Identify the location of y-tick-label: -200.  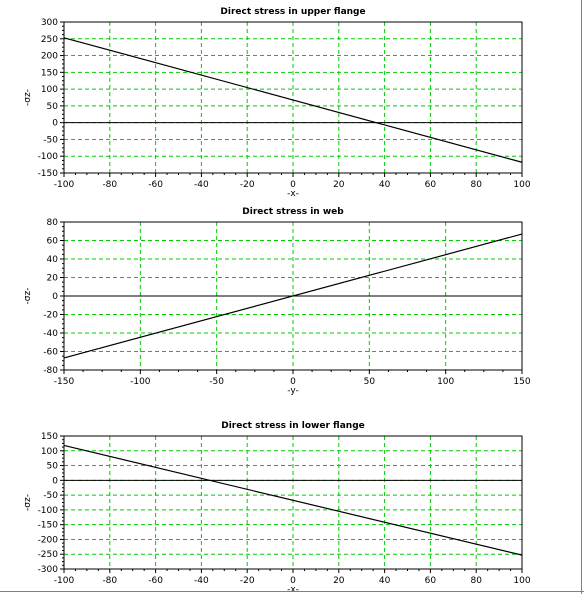
(48, 540).